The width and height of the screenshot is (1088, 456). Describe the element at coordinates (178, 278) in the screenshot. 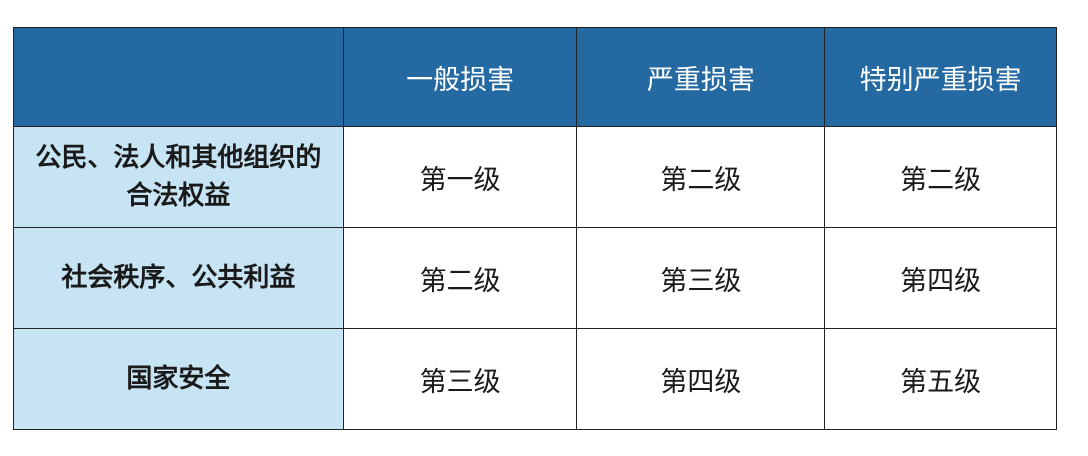

I see `row-header: 社会秩序、公共利益` at that location.